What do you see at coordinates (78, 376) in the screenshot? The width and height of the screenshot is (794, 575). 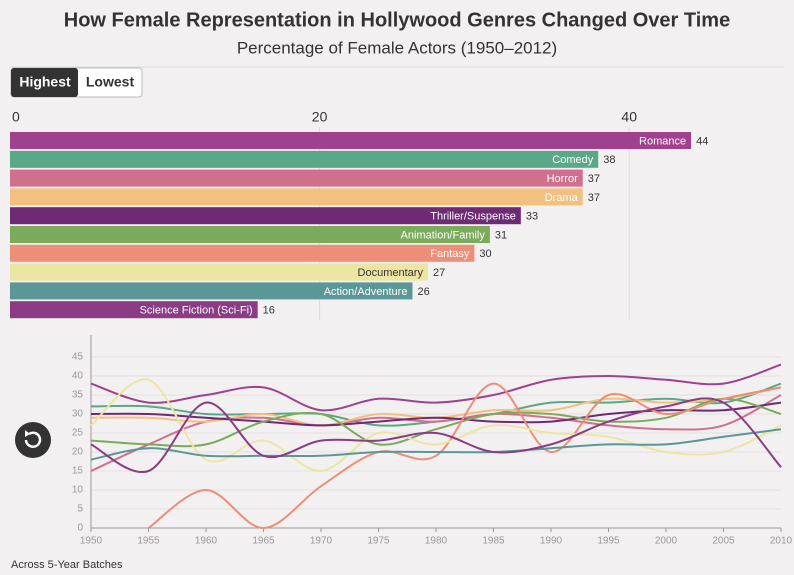 I see `y-tick-label: 40` at bounding box center [78, 376].